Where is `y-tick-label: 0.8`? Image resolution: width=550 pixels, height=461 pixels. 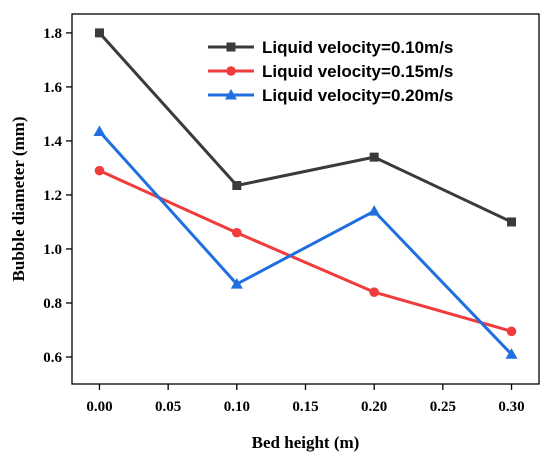
y-tick-label: 0.8 is located at coordinates (52, 304).